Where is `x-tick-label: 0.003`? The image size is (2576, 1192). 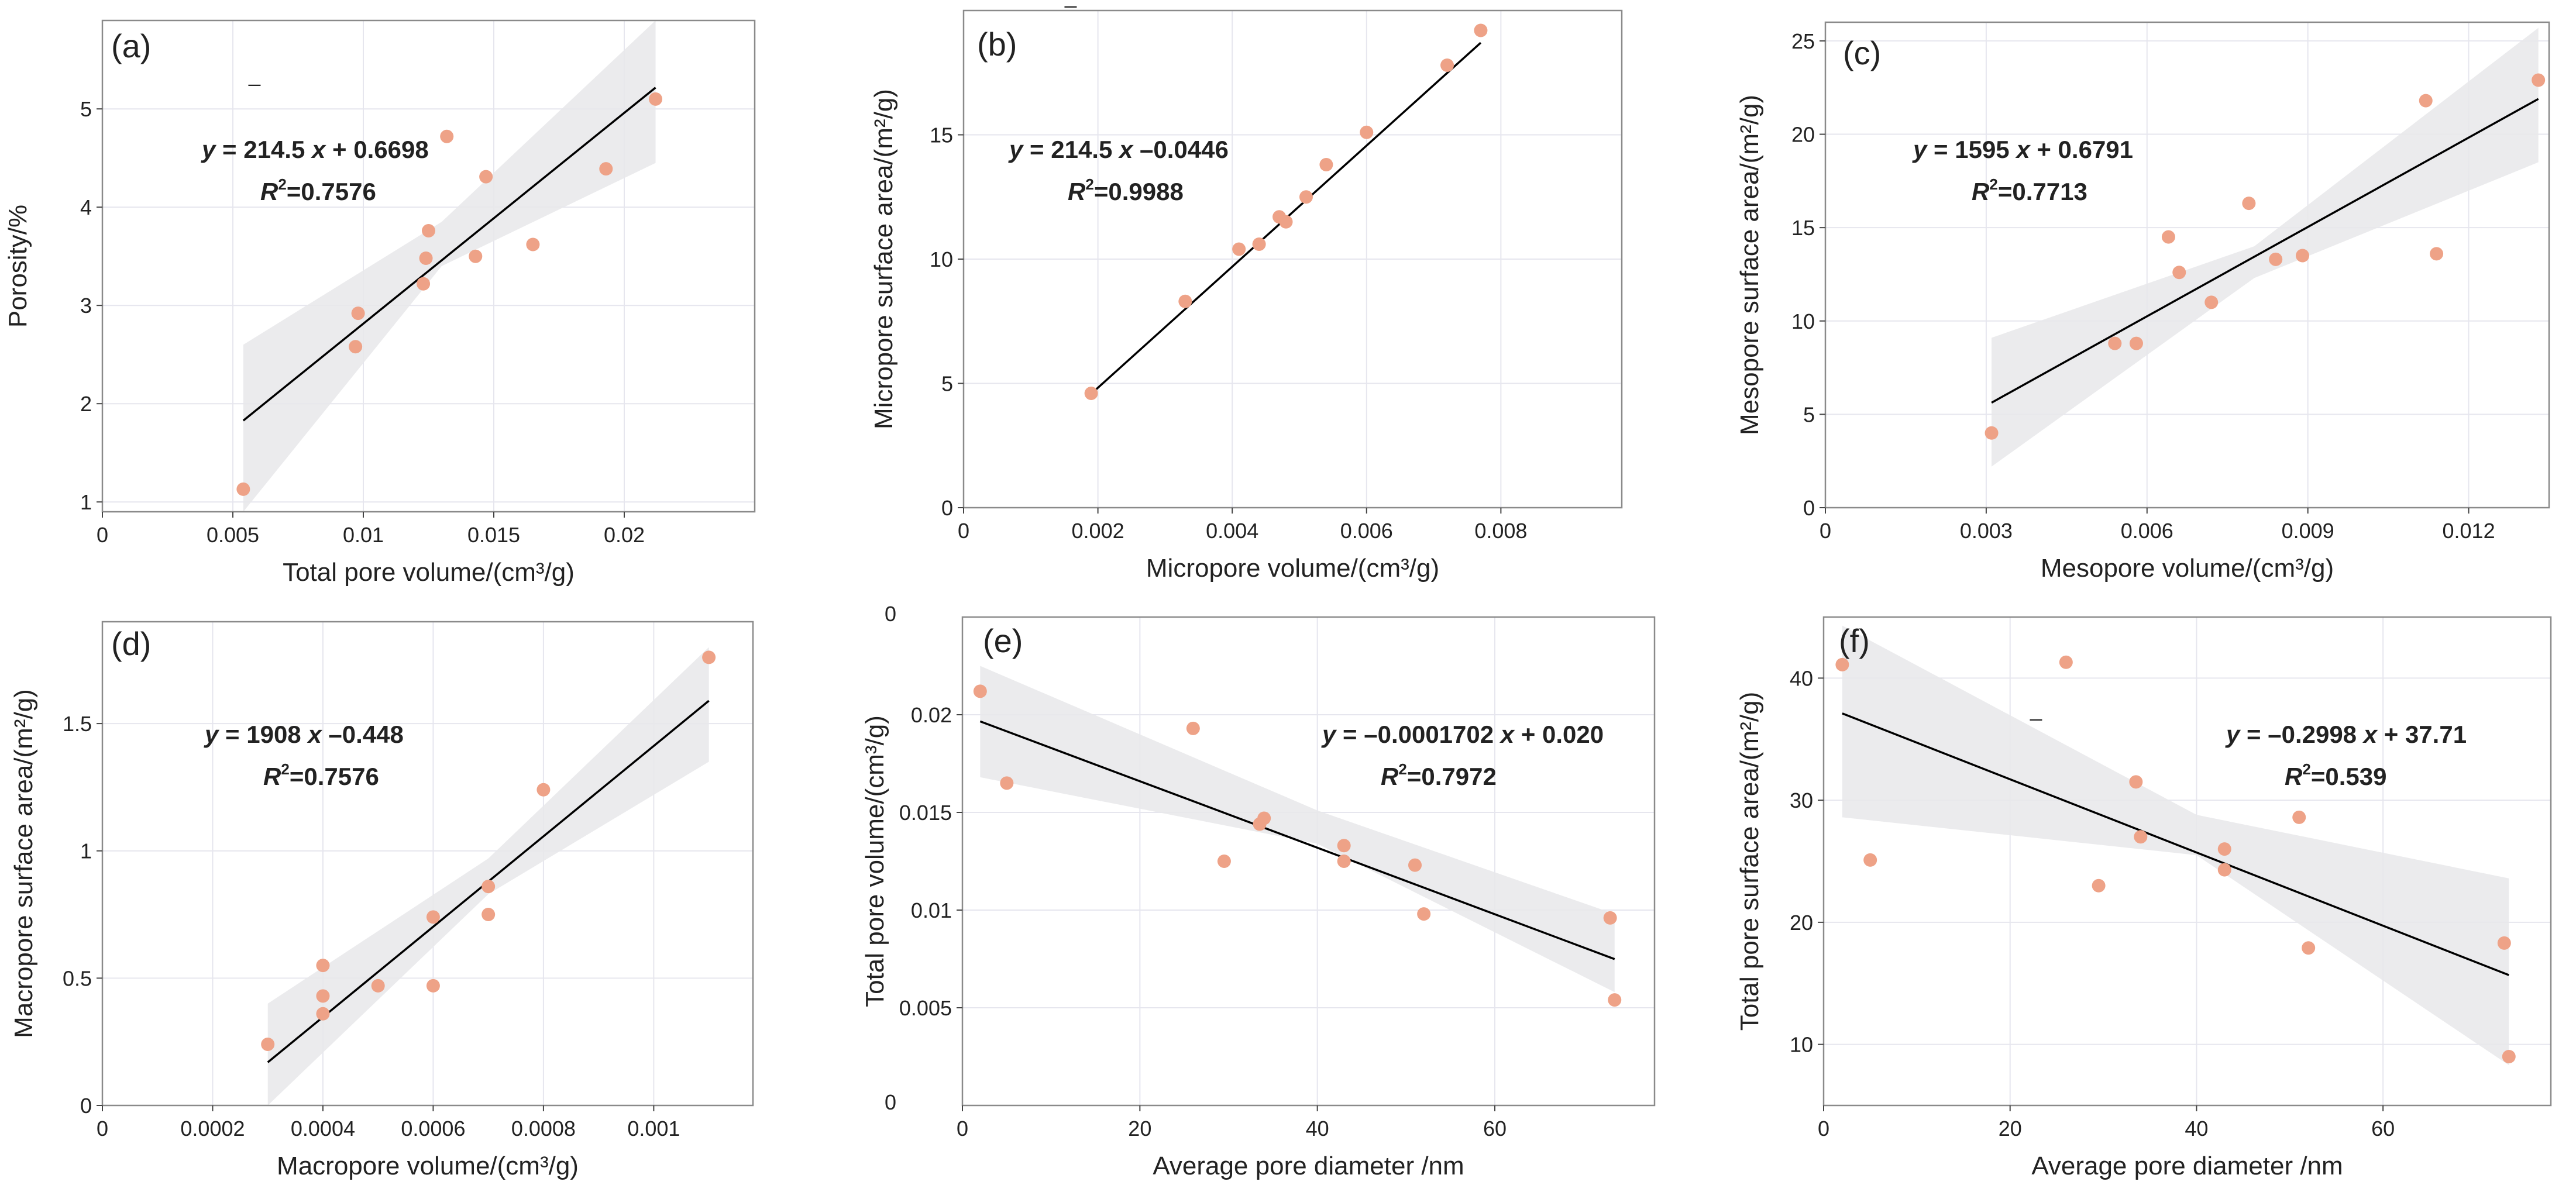 x-tick-label: 0.003 is located at coordinates (1987, 531).